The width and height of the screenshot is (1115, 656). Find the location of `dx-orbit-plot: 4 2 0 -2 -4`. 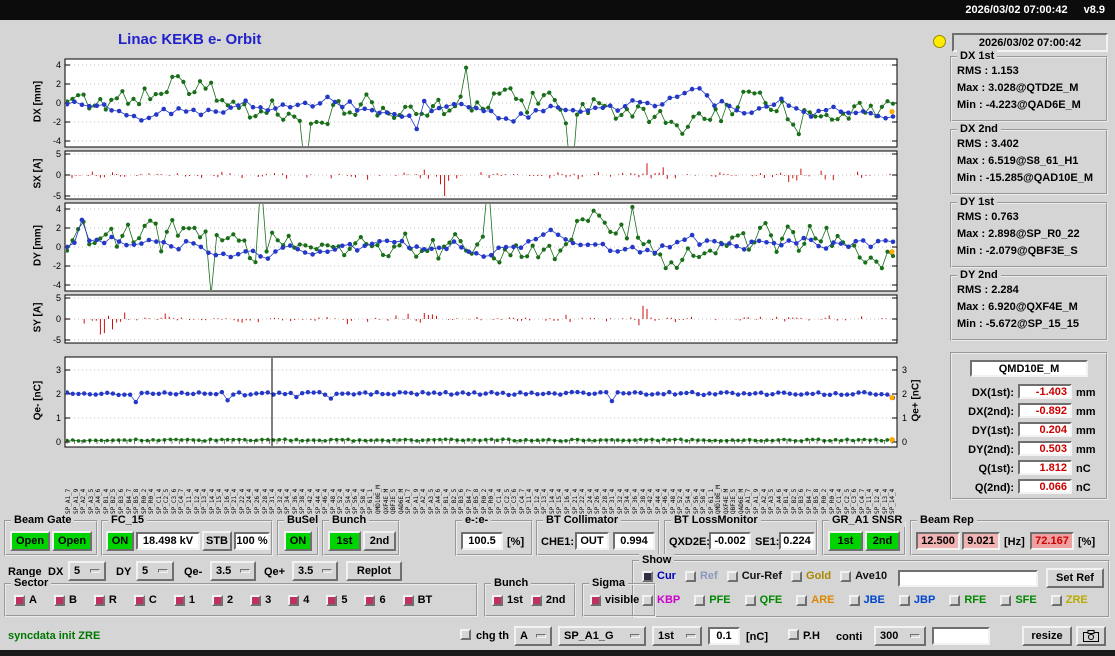

dx-orbit-plot: 4 2 0 -2 -4 is located at coordinates (475, 103).